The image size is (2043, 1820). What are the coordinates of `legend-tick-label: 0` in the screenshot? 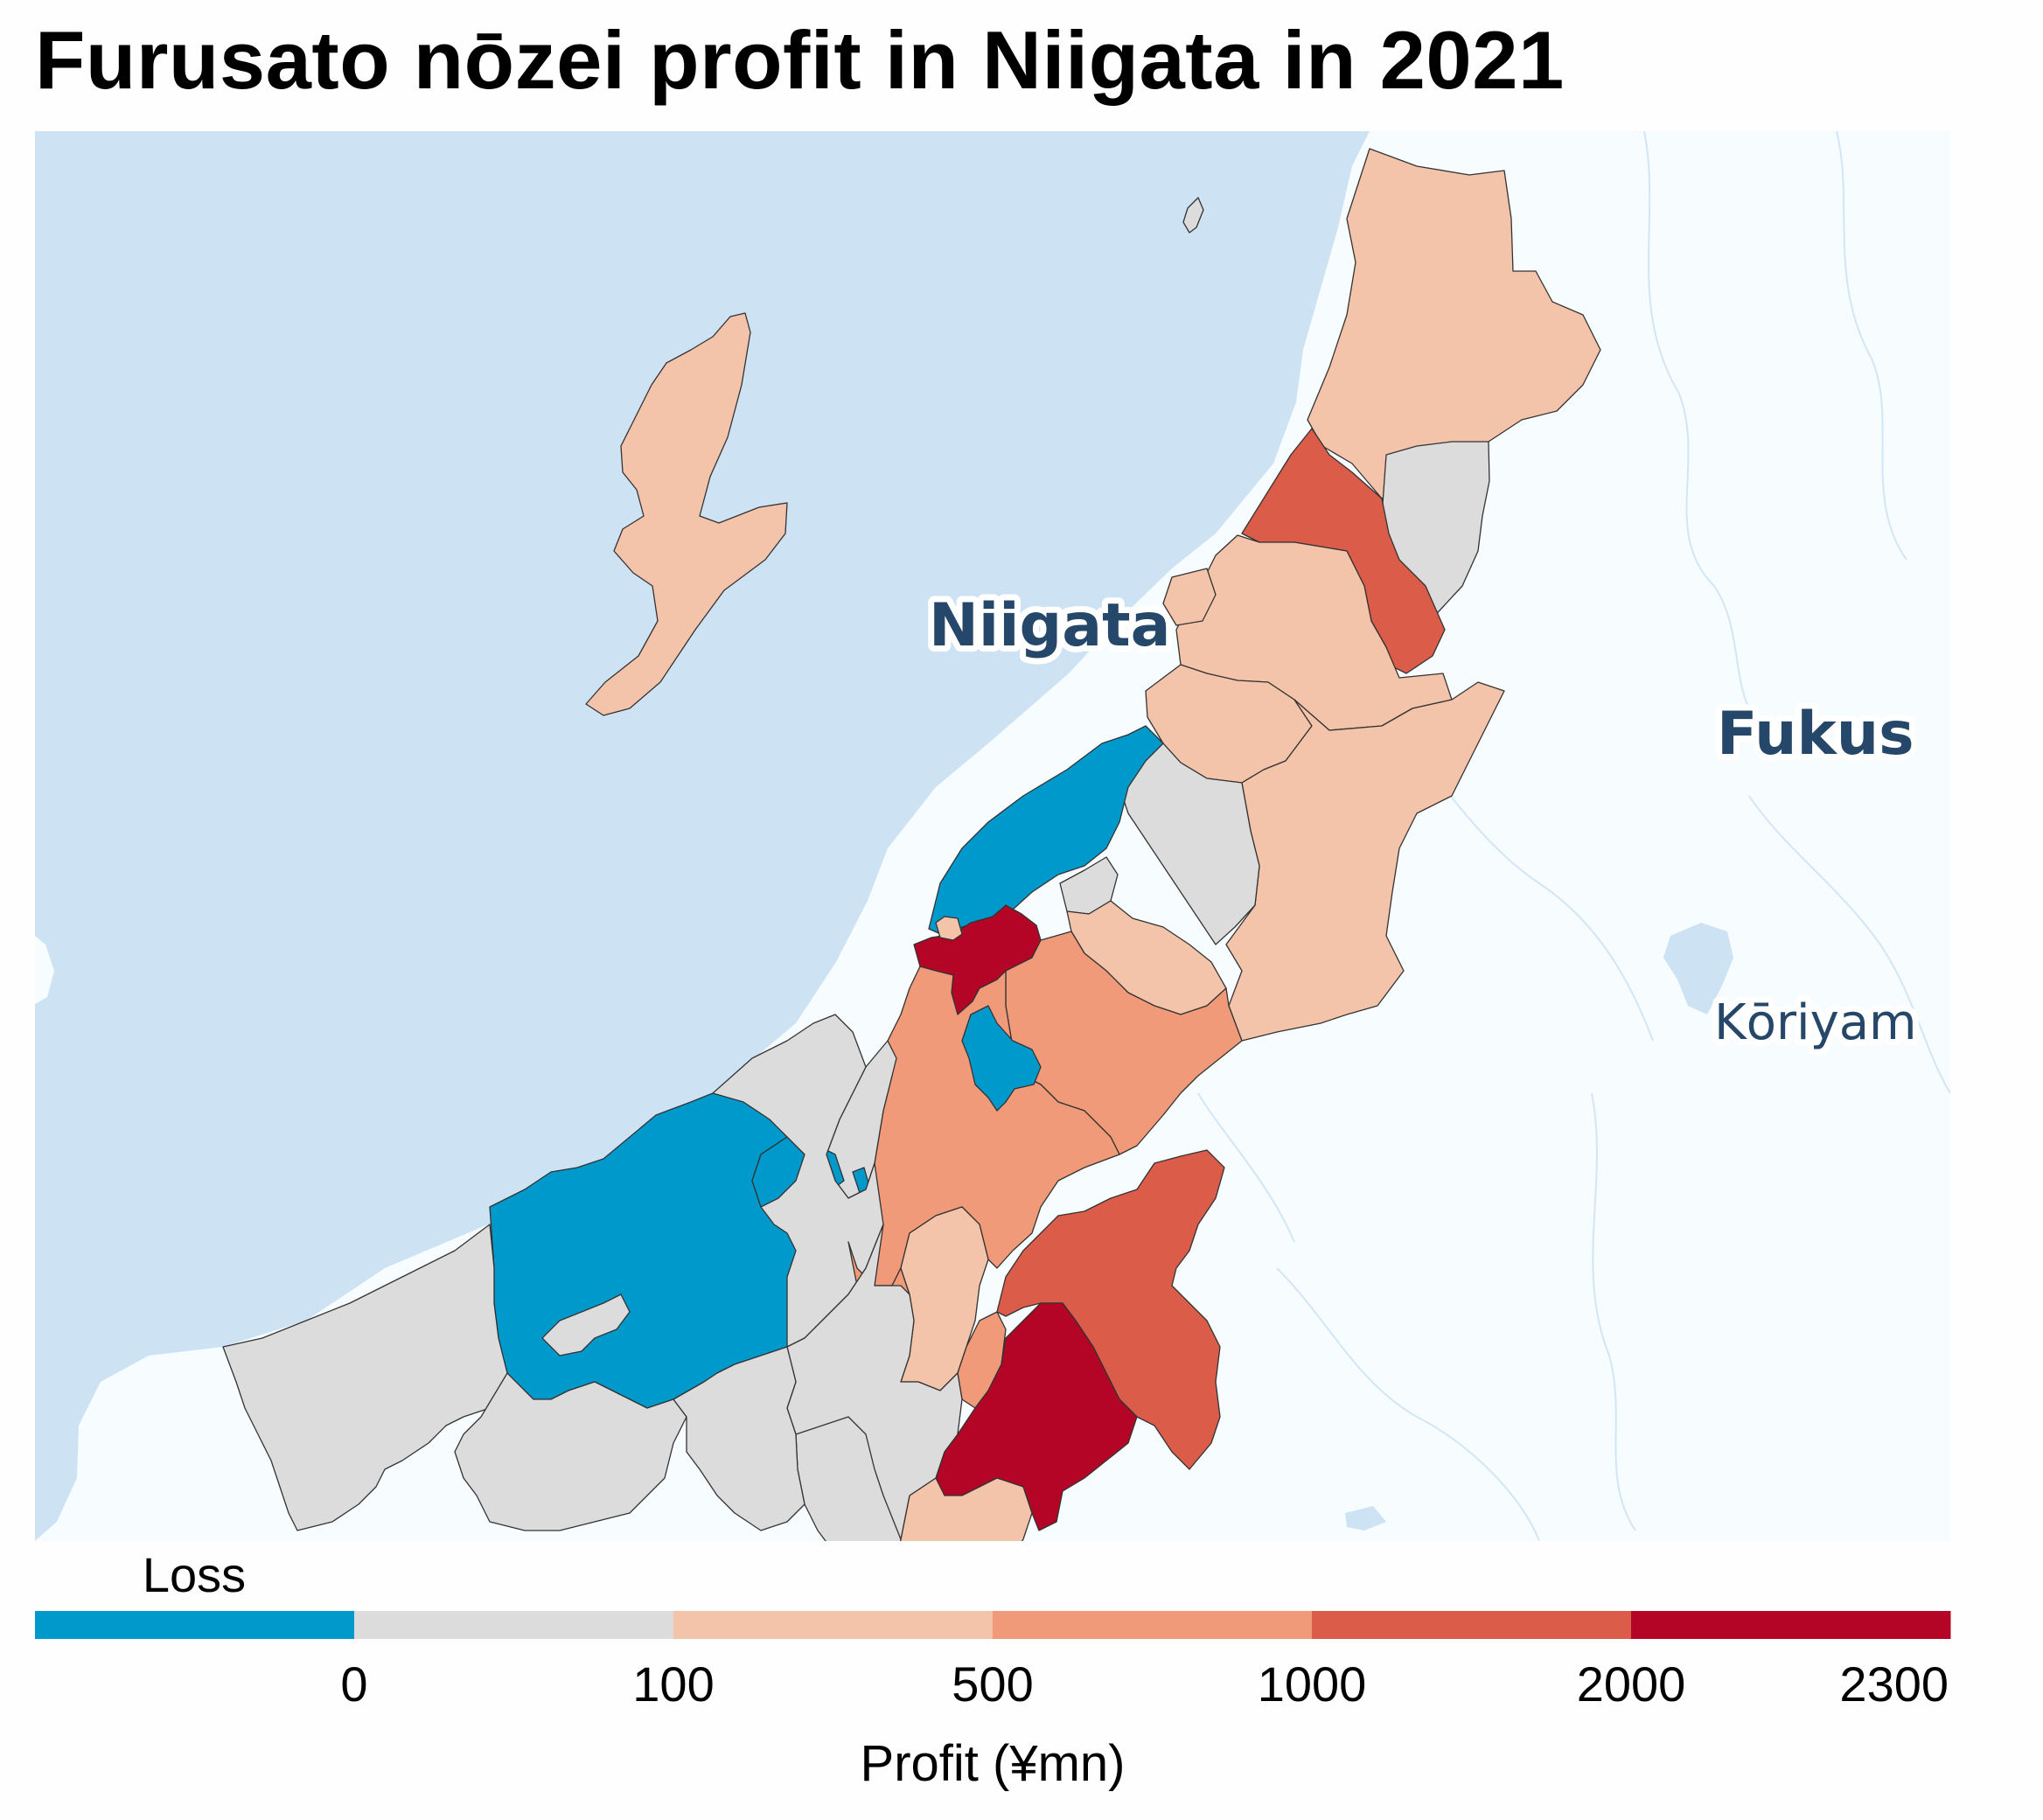 It's located at (353, 1684).